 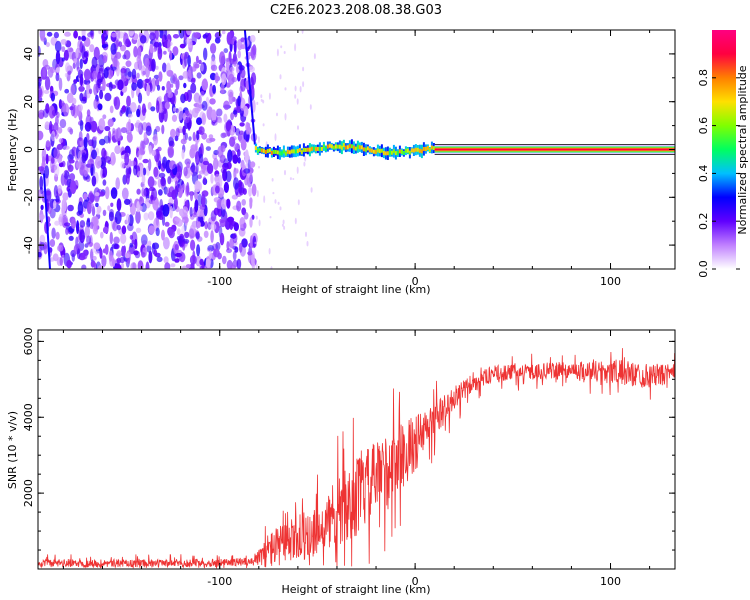 I want to click on chirp-trace, so click(x=249, y=87).